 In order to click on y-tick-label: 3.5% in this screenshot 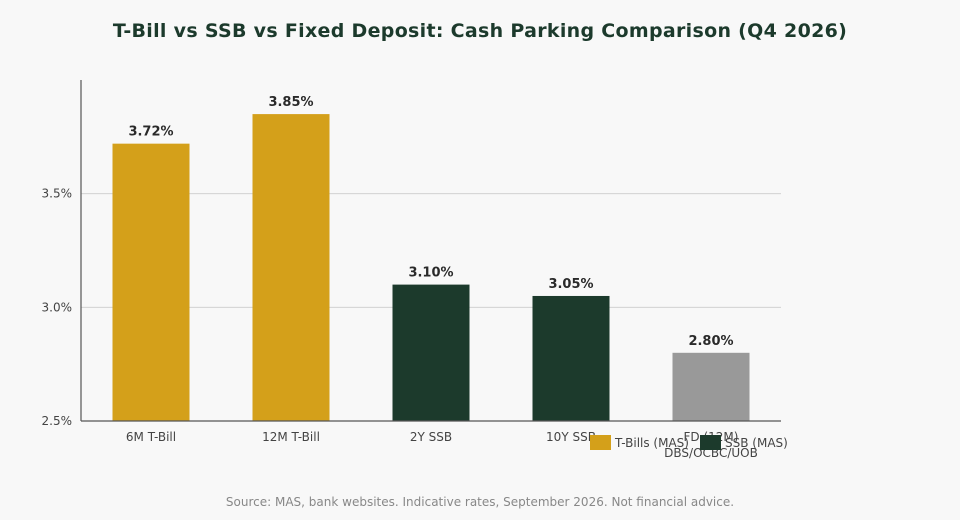, I will do `click(57, 194)`.